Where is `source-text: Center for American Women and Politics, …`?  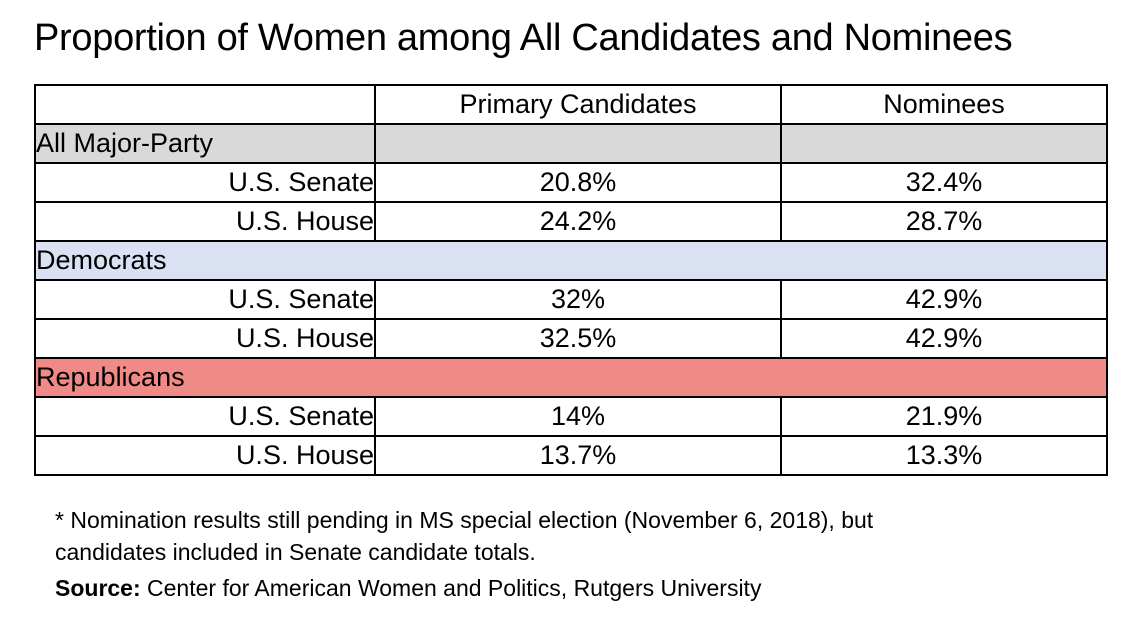
source-text: Center for American Women and Politics, … is located at coordinates (451, 588).